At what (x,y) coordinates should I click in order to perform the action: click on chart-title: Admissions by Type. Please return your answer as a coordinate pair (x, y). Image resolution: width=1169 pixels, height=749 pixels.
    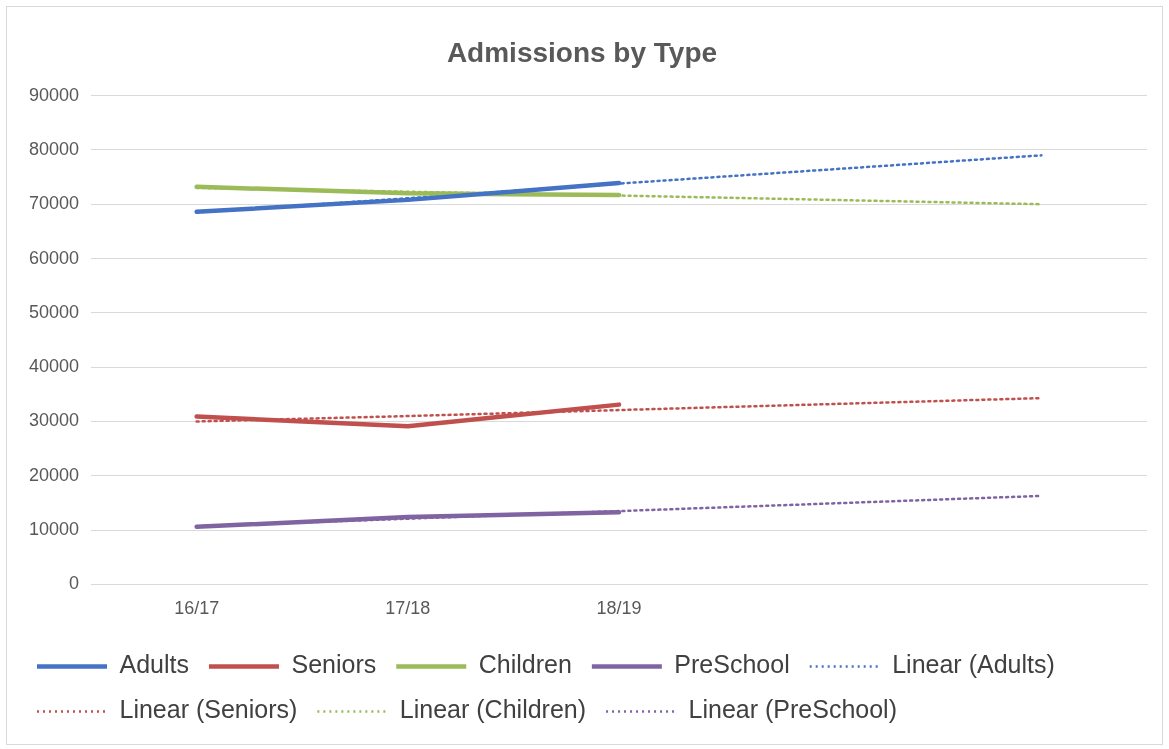
    Looking at the image, I should click on (582, 52).